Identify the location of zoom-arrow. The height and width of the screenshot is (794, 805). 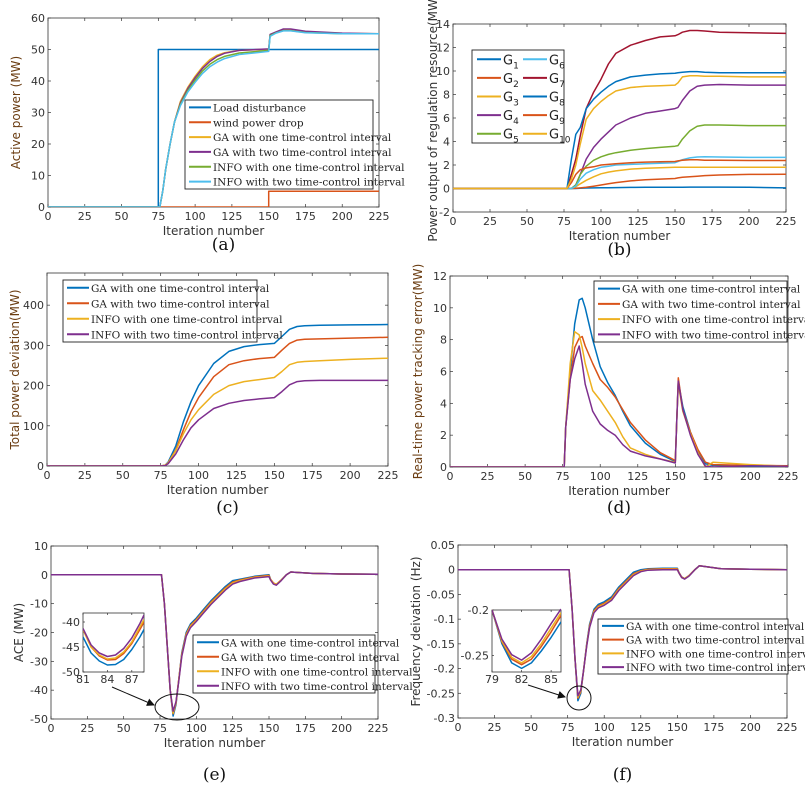
(133, 696).